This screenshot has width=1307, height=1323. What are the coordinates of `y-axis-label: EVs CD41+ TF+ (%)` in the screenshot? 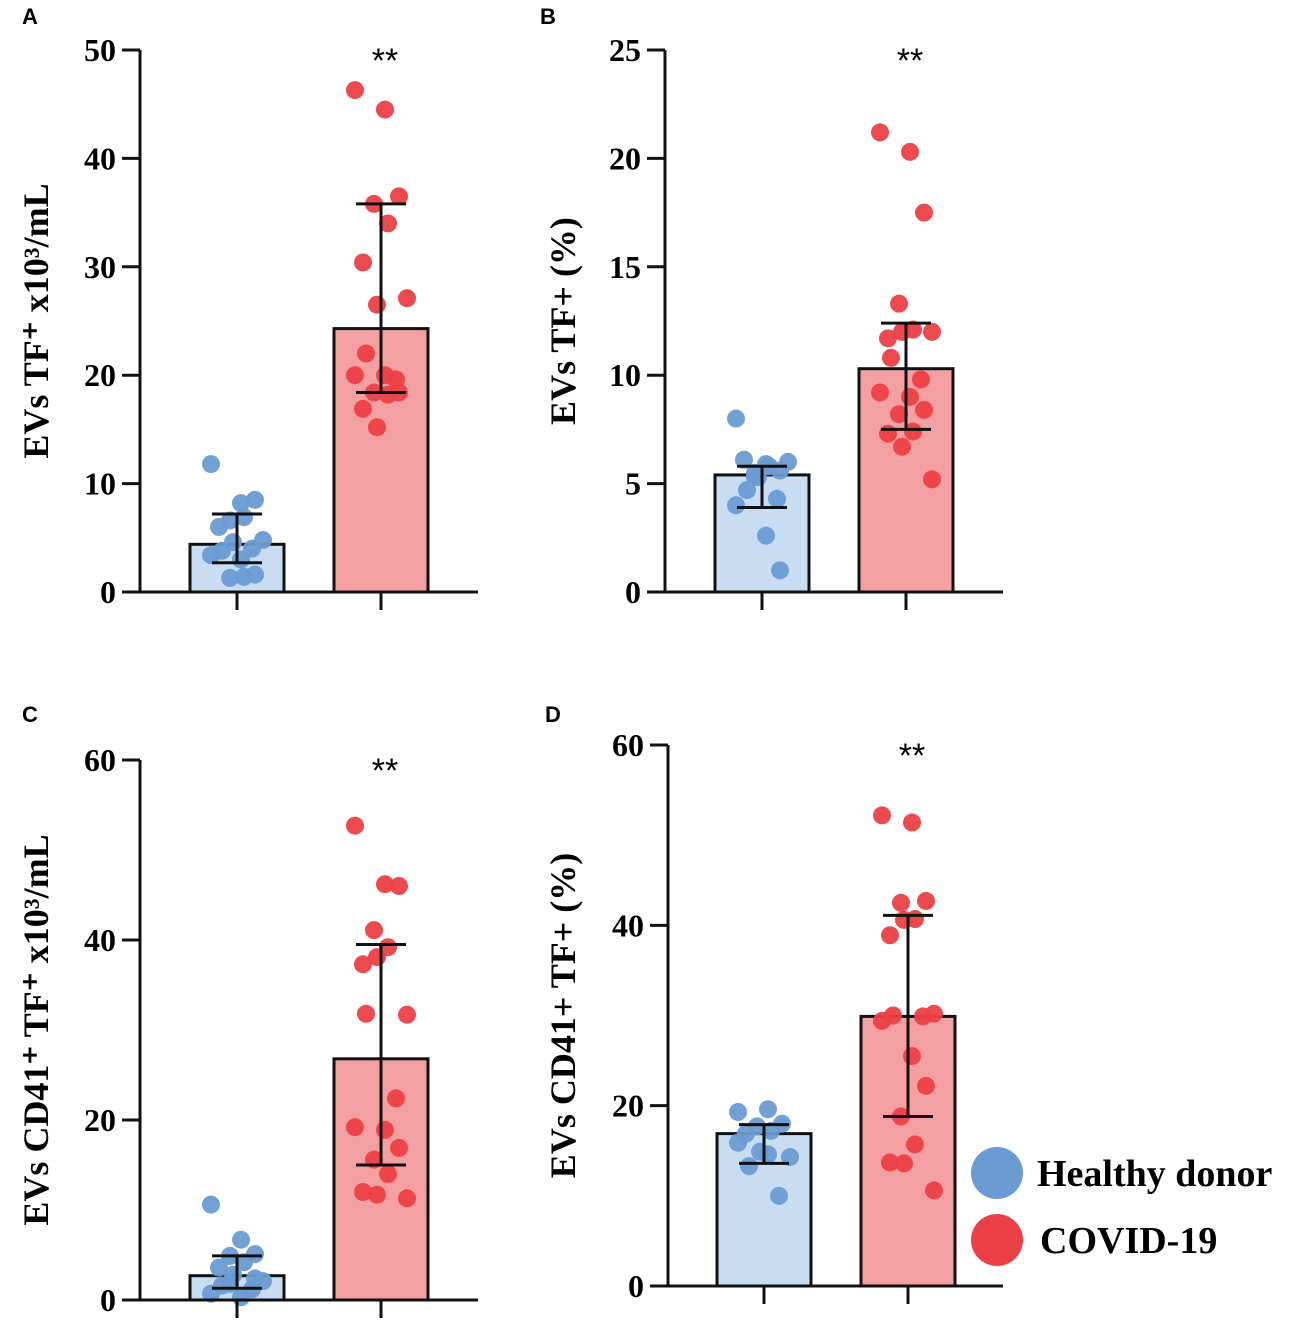 It's located at (563, 1015).